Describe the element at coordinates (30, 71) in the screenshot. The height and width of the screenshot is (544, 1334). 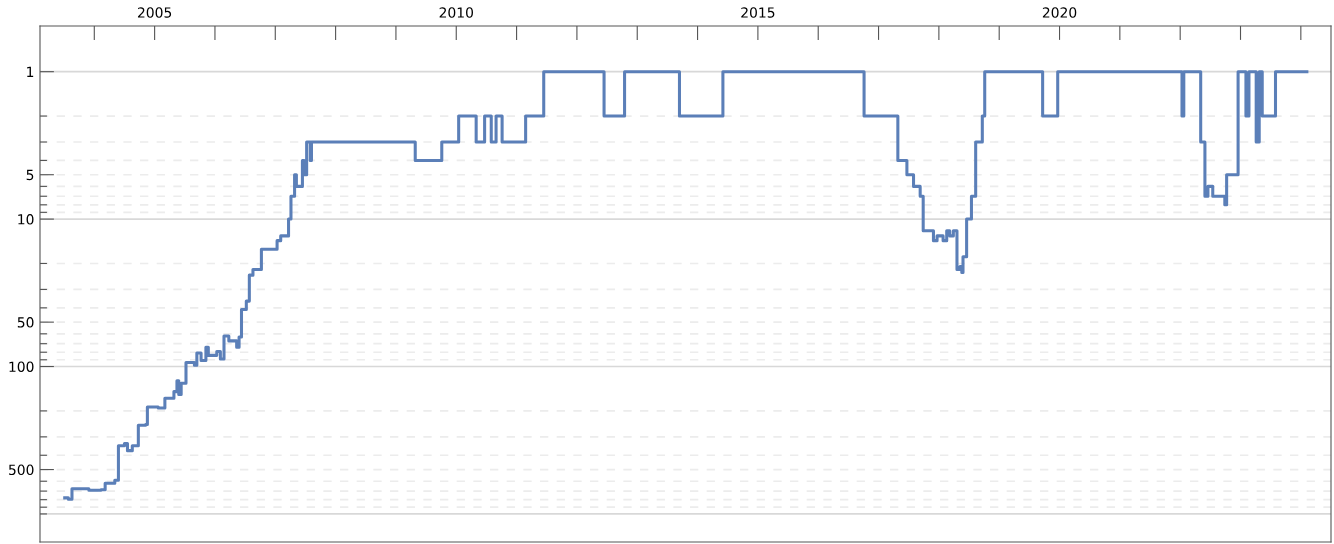
I see `y-tick-label: 1` at that location.